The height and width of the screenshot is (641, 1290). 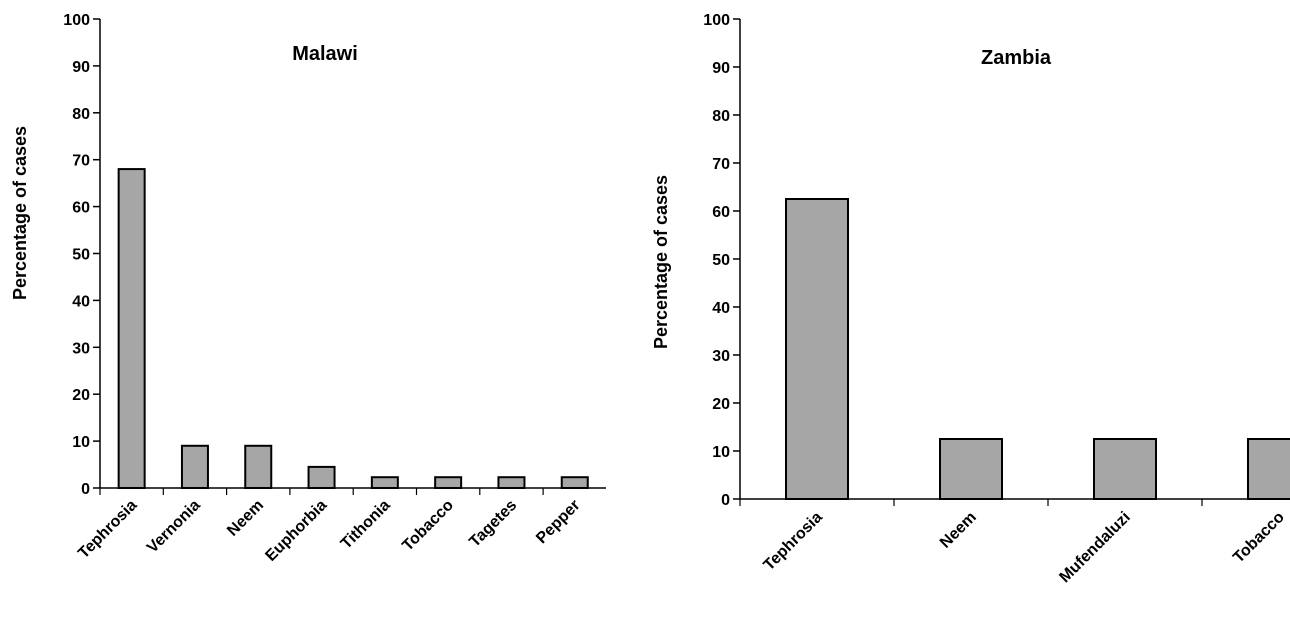 I want to click on malawi-y-tick-label: 90, so click(x=81, y=67).